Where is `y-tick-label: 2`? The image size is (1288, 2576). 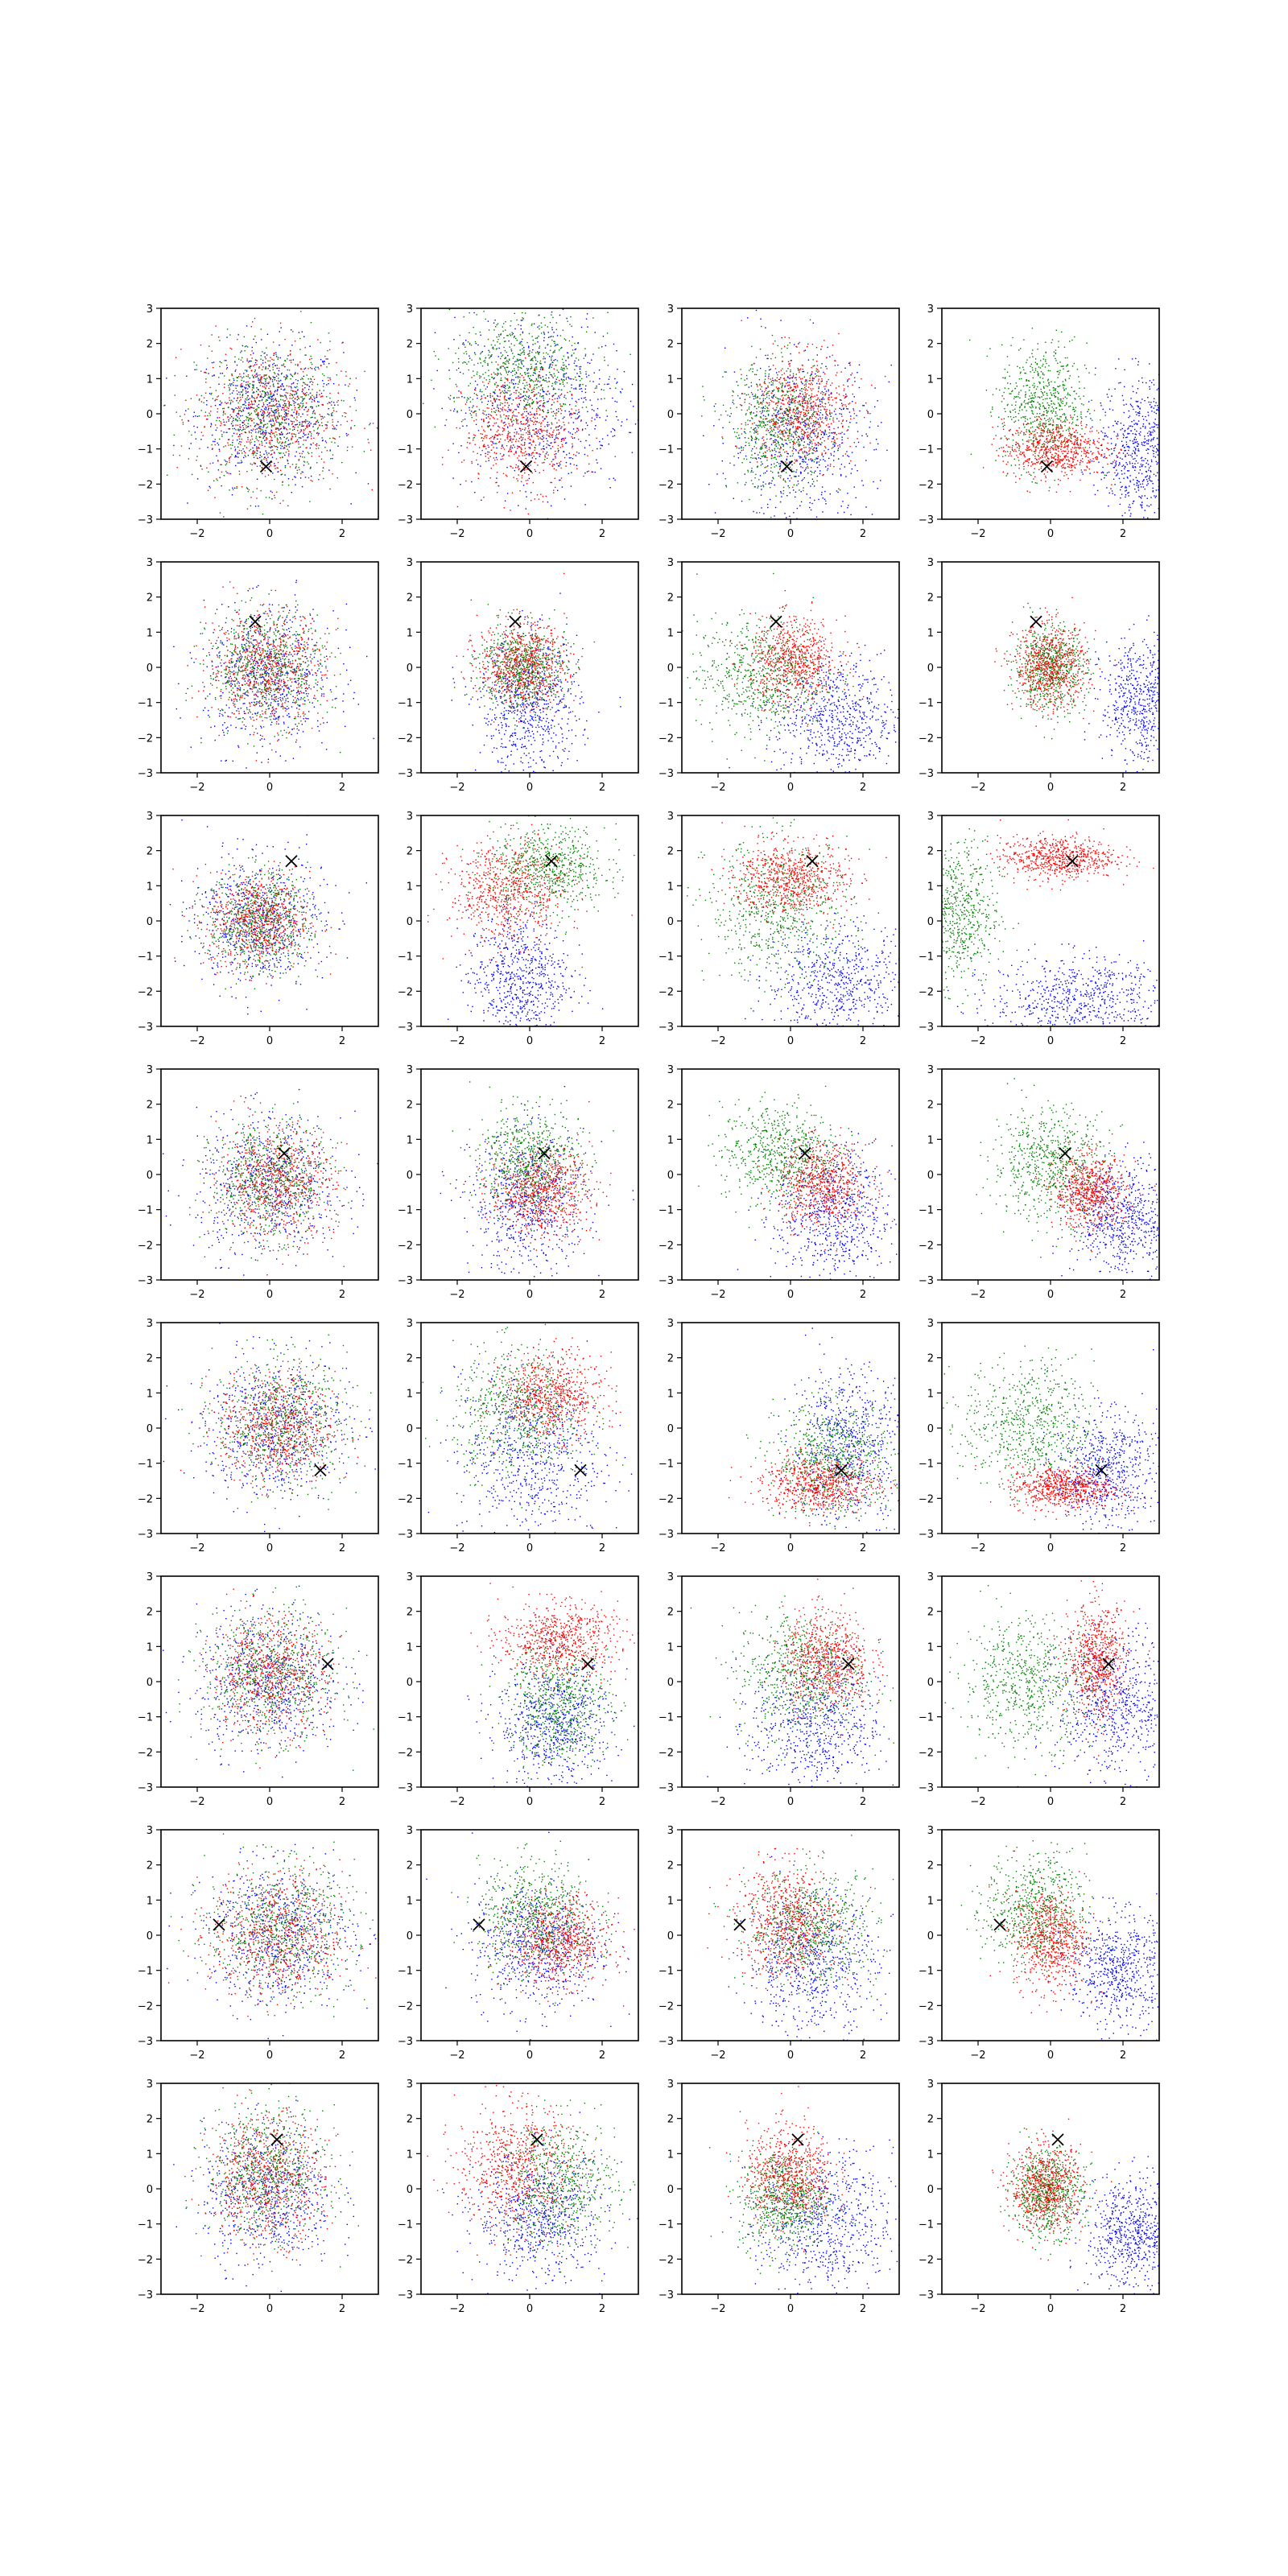 y-tick-label: 2 is located at coordinates (150, 345).